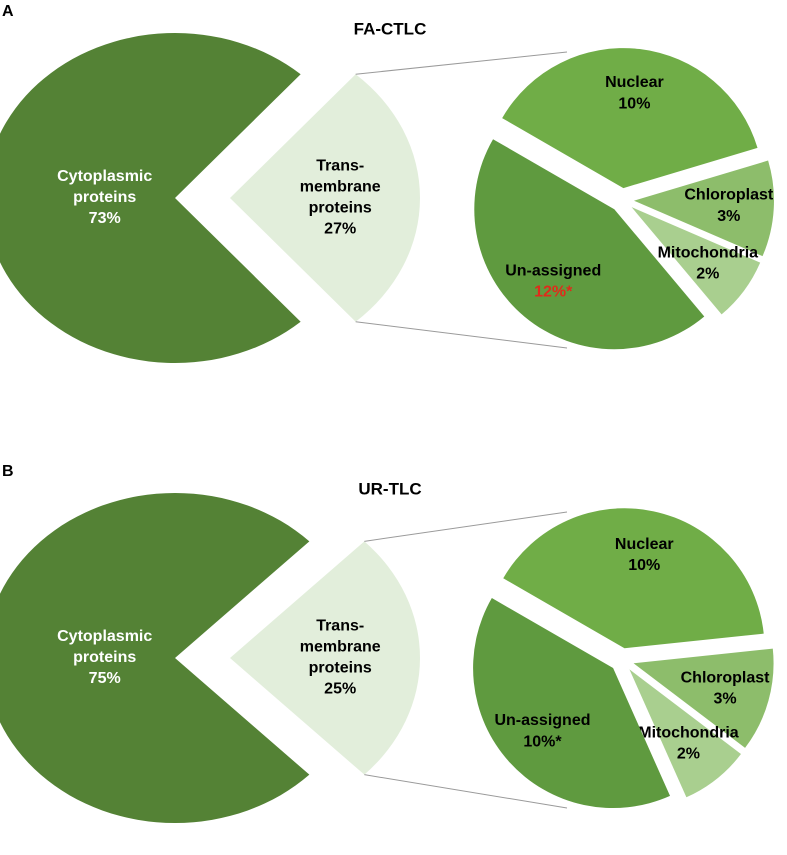 This screenshot has height=855, width=787. Describe the element at coordinates (8, 471) in the screenshot. I see `panel-label: B` at that location.